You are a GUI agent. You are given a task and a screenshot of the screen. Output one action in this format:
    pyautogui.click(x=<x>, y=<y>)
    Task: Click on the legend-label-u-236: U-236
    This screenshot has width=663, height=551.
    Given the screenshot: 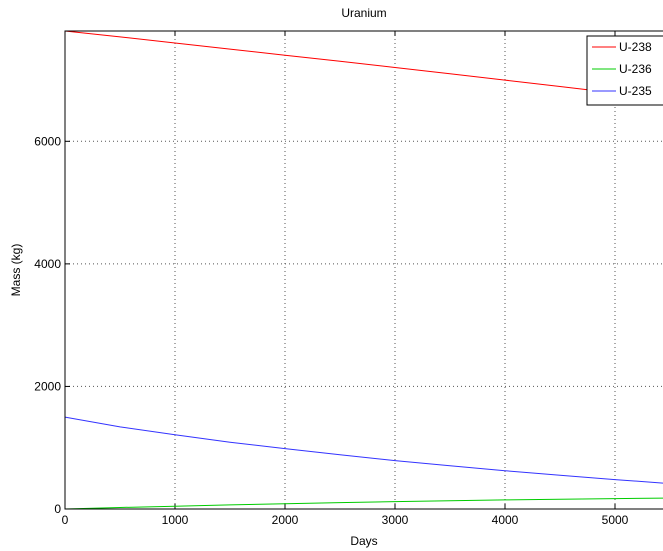 What is the action you would take?
    pyautogui.click(x=635, y=69)
    